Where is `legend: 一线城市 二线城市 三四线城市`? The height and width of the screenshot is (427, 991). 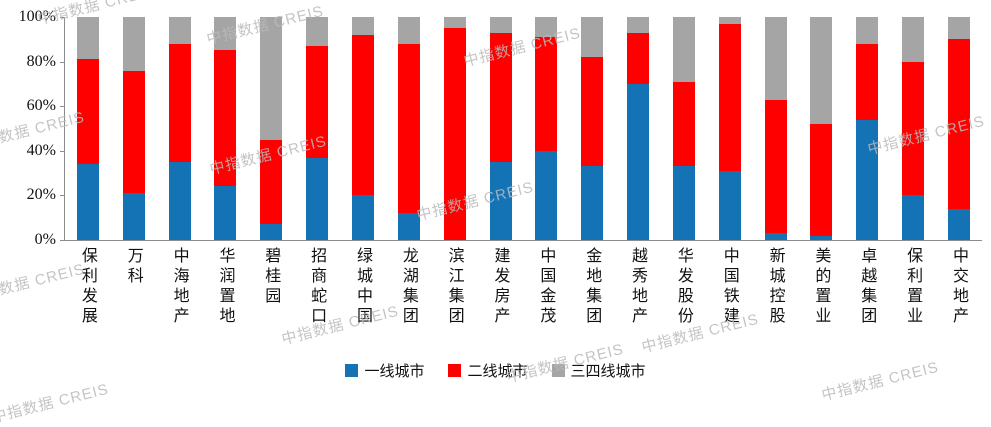
legend: 一线城市 二线城市 三四线城市 is located at coordinates (495, 370).